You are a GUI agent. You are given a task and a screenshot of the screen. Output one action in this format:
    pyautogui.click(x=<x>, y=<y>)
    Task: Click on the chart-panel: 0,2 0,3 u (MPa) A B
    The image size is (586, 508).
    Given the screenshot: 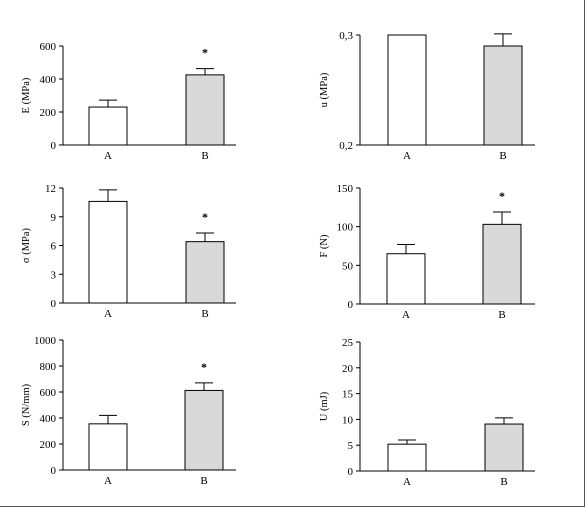 What is the action you would take?
    pyautogui.click(x=427, y=96)
    